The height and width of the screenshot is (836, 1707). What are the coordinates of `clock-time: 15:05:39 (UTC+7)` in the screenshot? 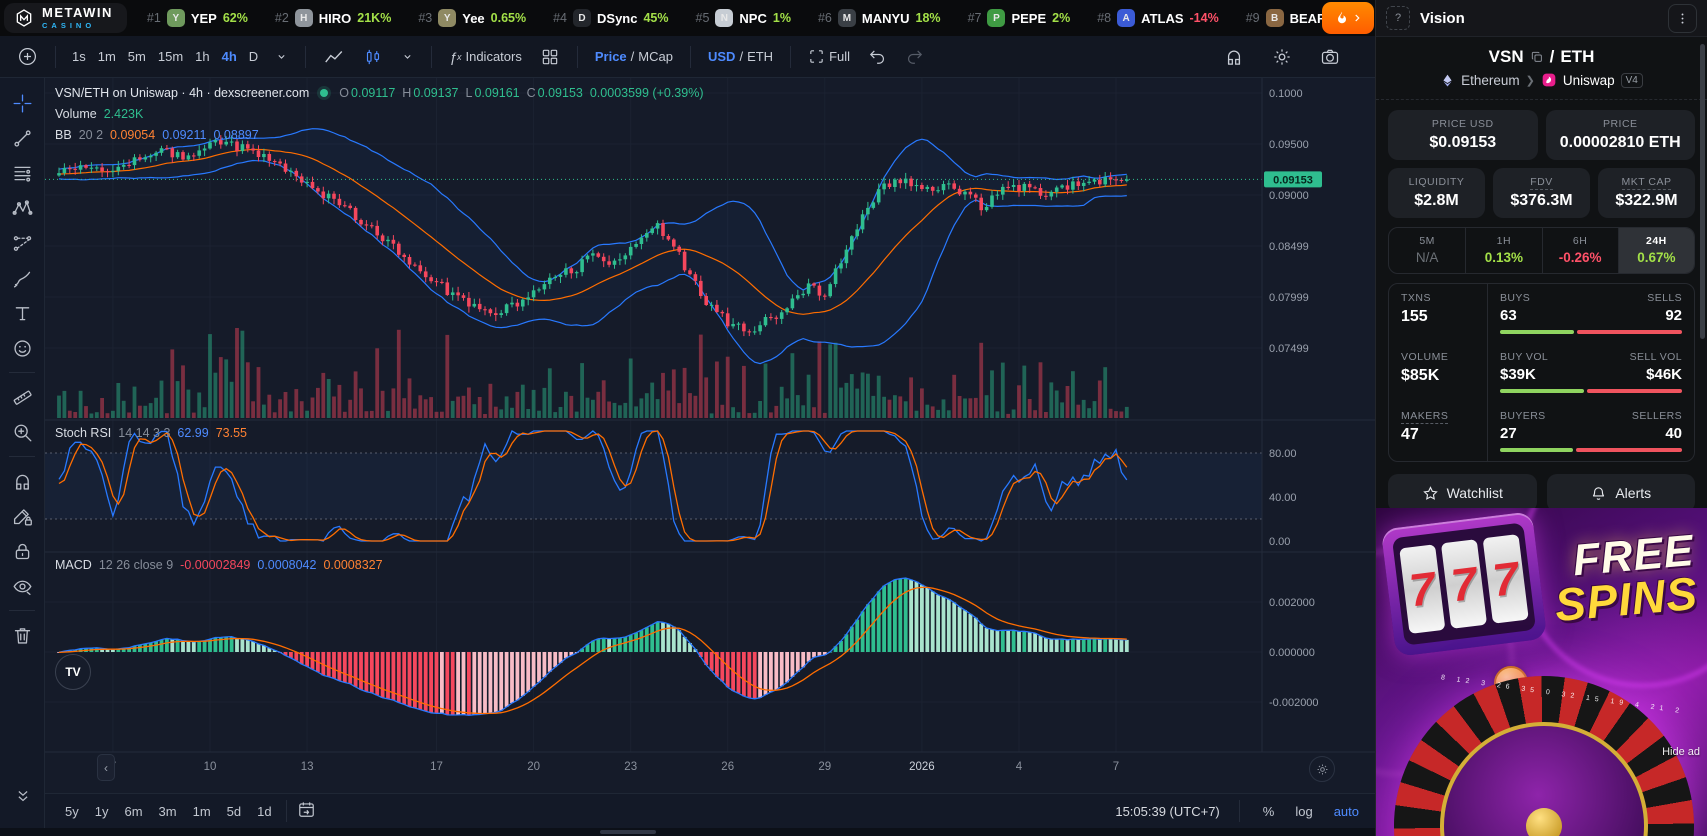 It's located at (1167, 811).